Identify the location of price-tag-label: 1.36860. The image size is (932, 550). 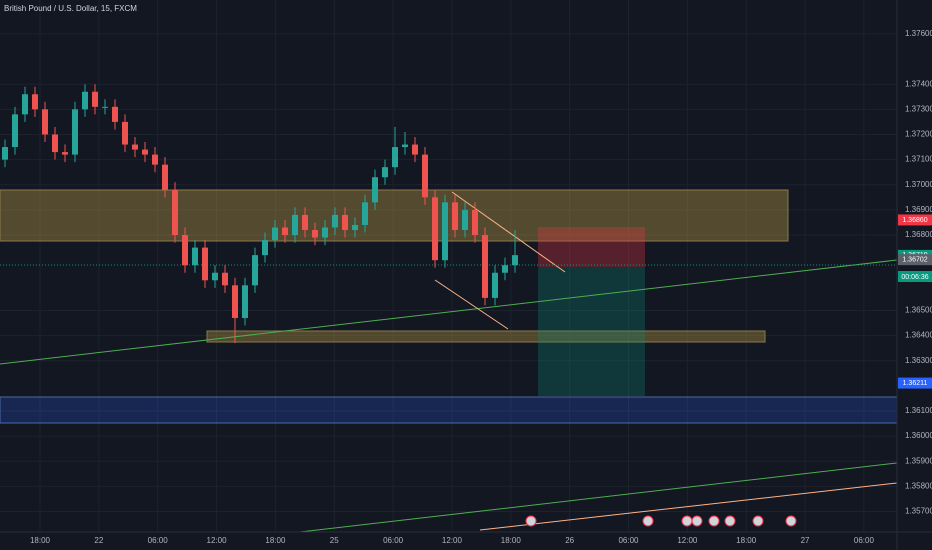
(914, 220).